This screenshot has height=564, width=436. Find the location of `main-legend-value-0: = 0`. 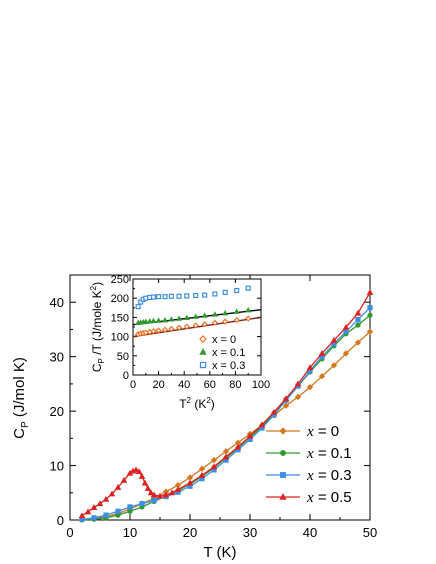

main-legend-value-0: = 0 is located at coordinates (326, 431).